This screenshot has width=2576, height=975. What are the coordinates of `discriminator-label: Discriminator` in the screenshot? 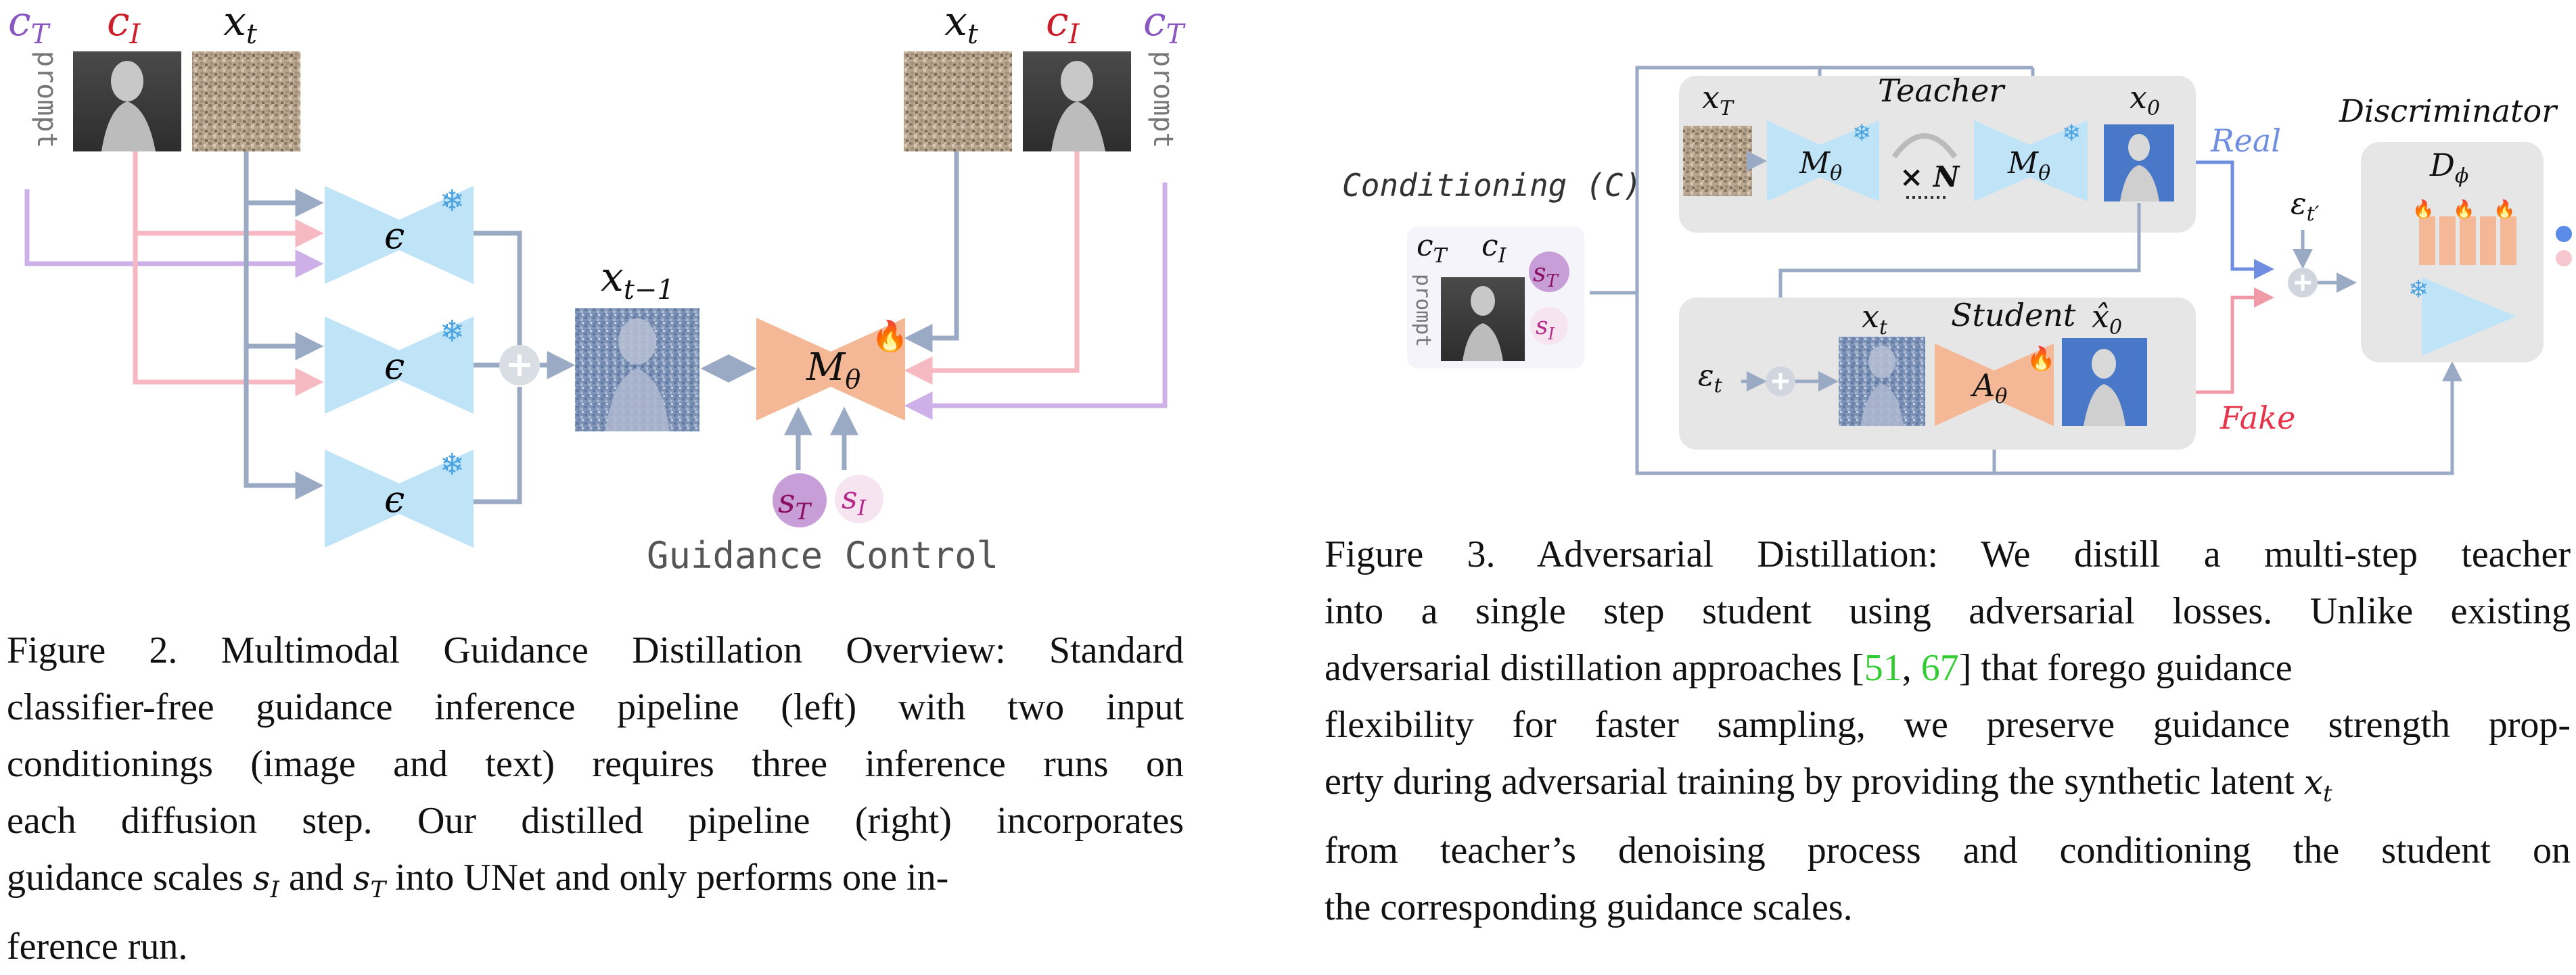 It's located at (2448, 111).